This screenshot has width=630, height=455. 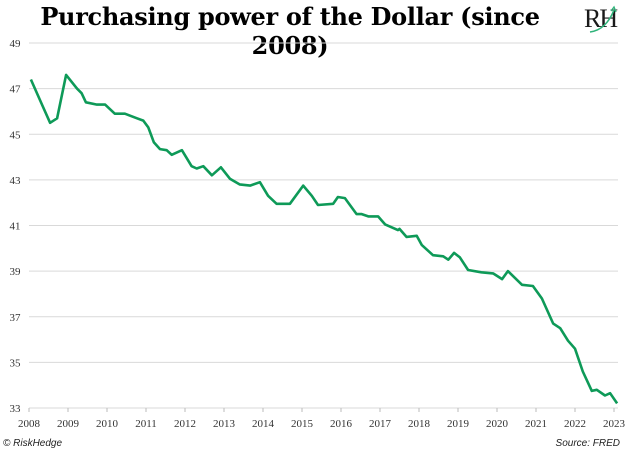 I want to click on y-tick-label: 47, so click(x=16, y=90).